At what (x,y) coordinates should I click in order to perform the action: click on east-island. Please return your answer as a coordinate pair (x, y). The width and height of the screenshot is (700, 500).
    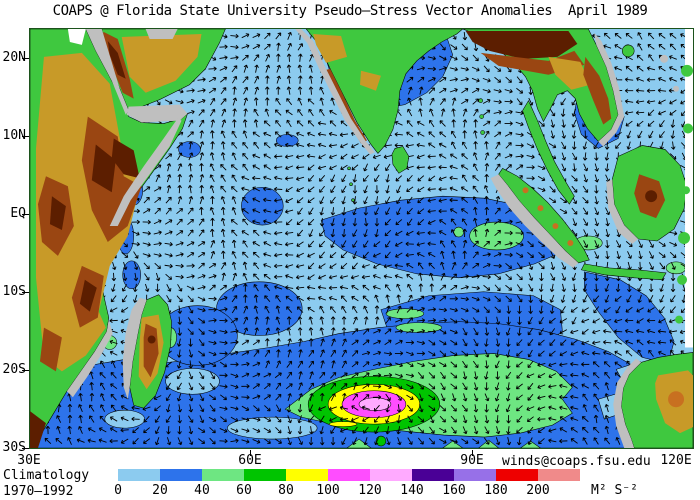
    Looking at the image, I should click on (682, 279).